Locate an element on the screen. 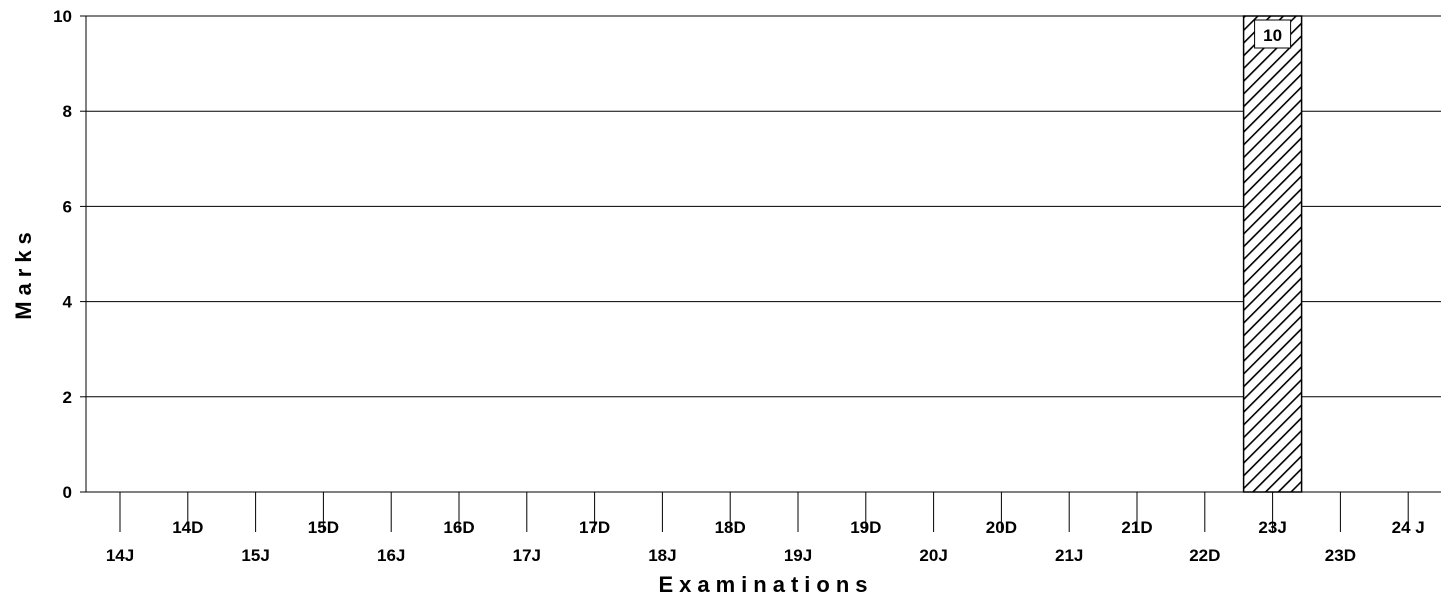  x-tick-label: 14D is located at coordinates (187, 527).